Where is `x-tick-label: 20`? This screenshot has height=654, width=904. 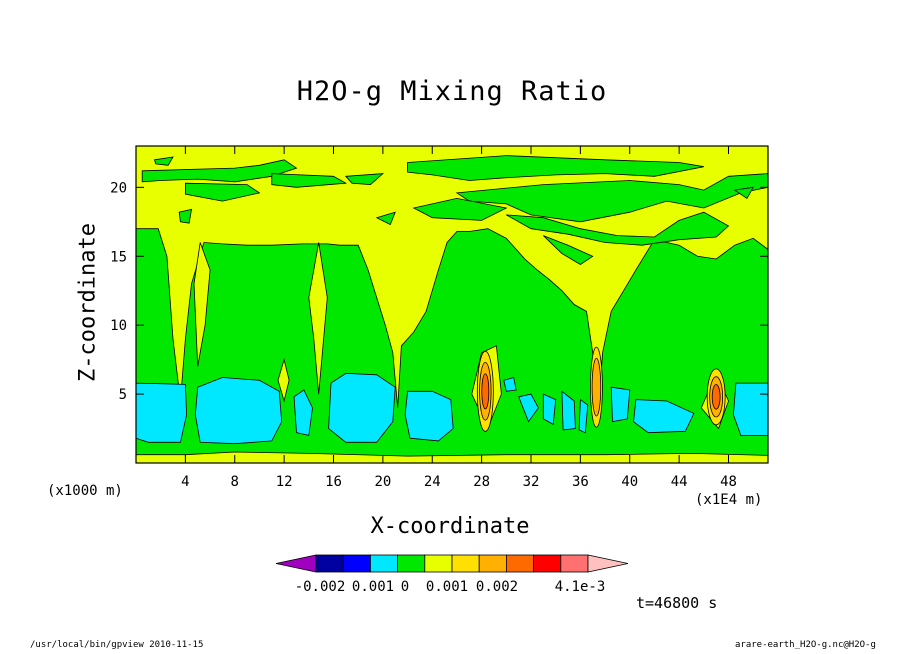
x-tick-label: 20 is located at coordinates (382, 482).